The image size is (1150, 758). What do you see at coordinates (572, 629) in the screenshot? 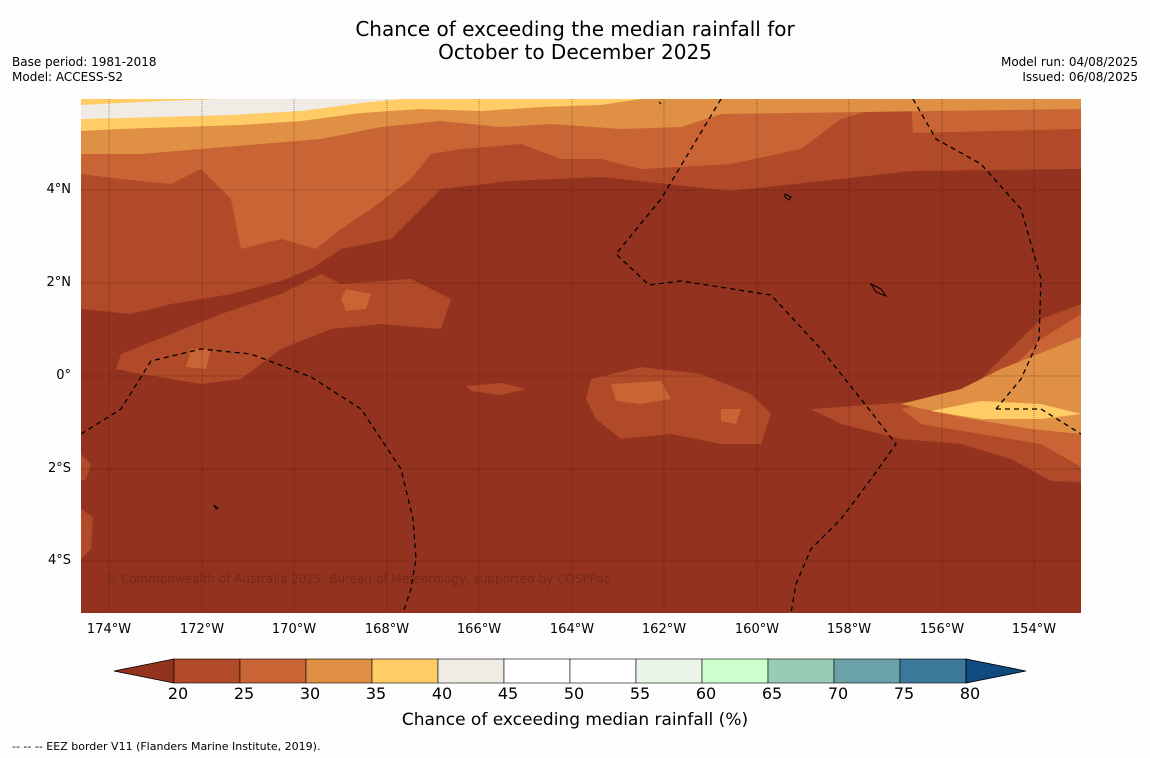
I see `x-tick-label: 164°W` at bounding box center [572, 629].